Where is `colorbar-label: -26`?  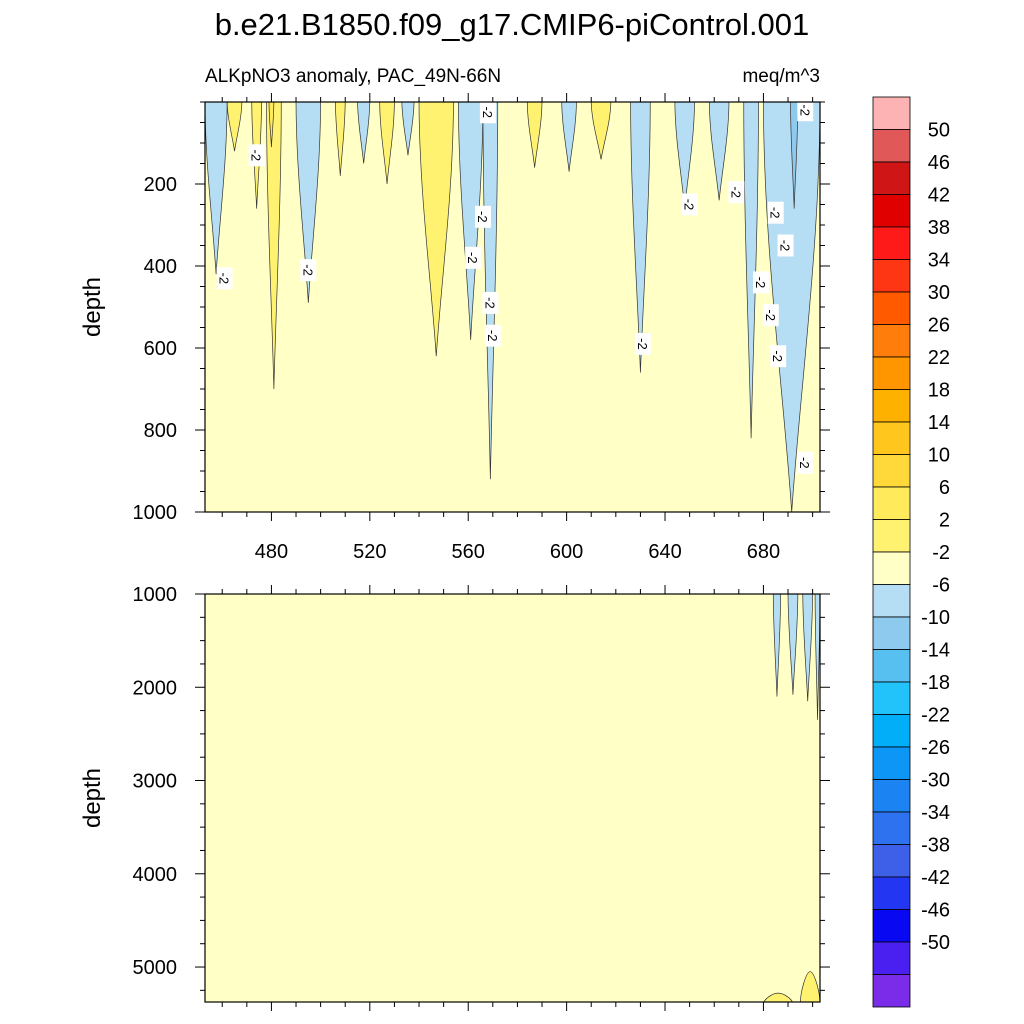 colorbar-label: -26 is located at coordinates (935, 748).